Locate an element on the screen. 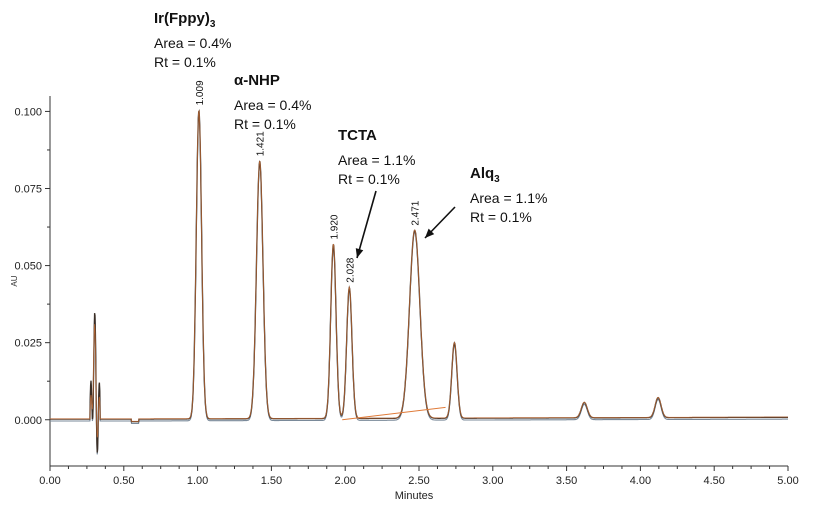 Image resolution: width=813 pixels, height=506 pixels. integration-baseline is located at coordinates (394, 413).